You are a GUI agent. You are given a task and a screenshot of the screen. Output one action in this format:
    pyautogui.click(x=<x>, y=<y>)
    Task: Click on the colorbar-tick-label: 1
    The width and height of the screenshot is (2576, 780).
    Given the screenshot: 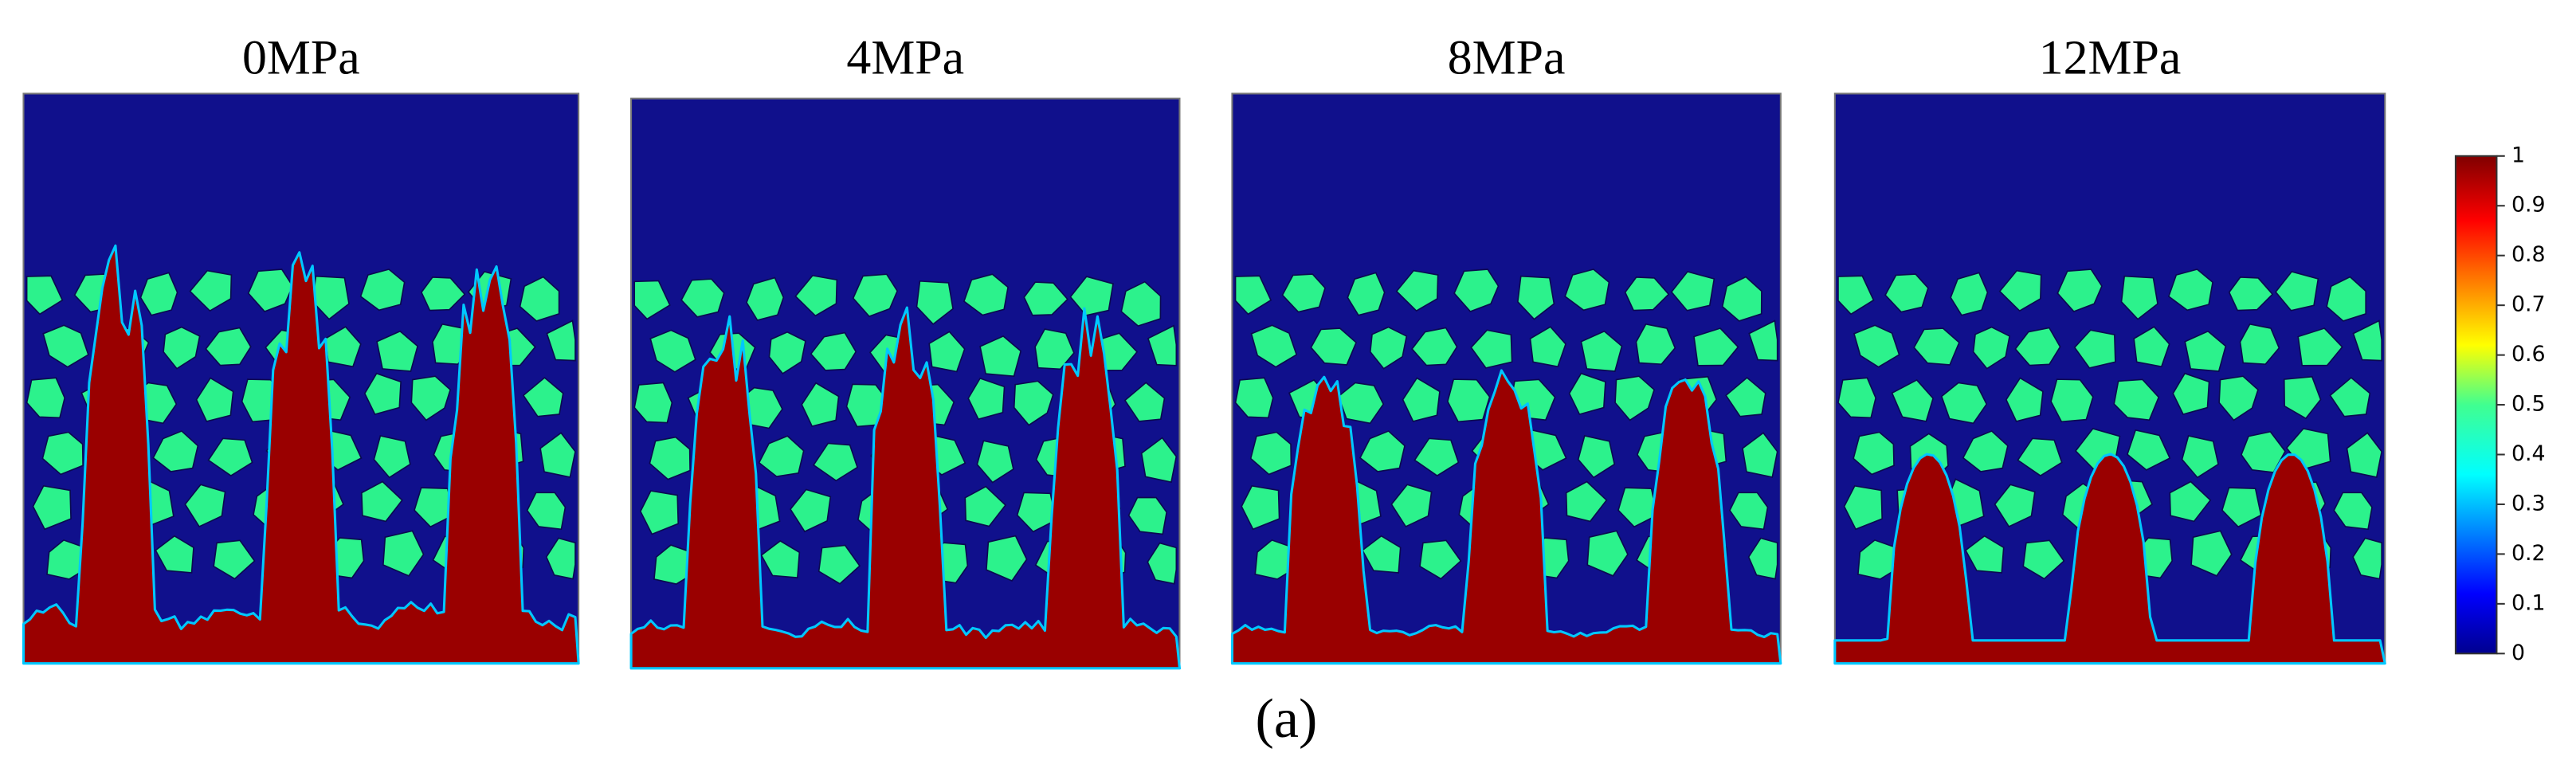 What is the action you would take?
    pyautogui.click(x=2518, y=155)
    